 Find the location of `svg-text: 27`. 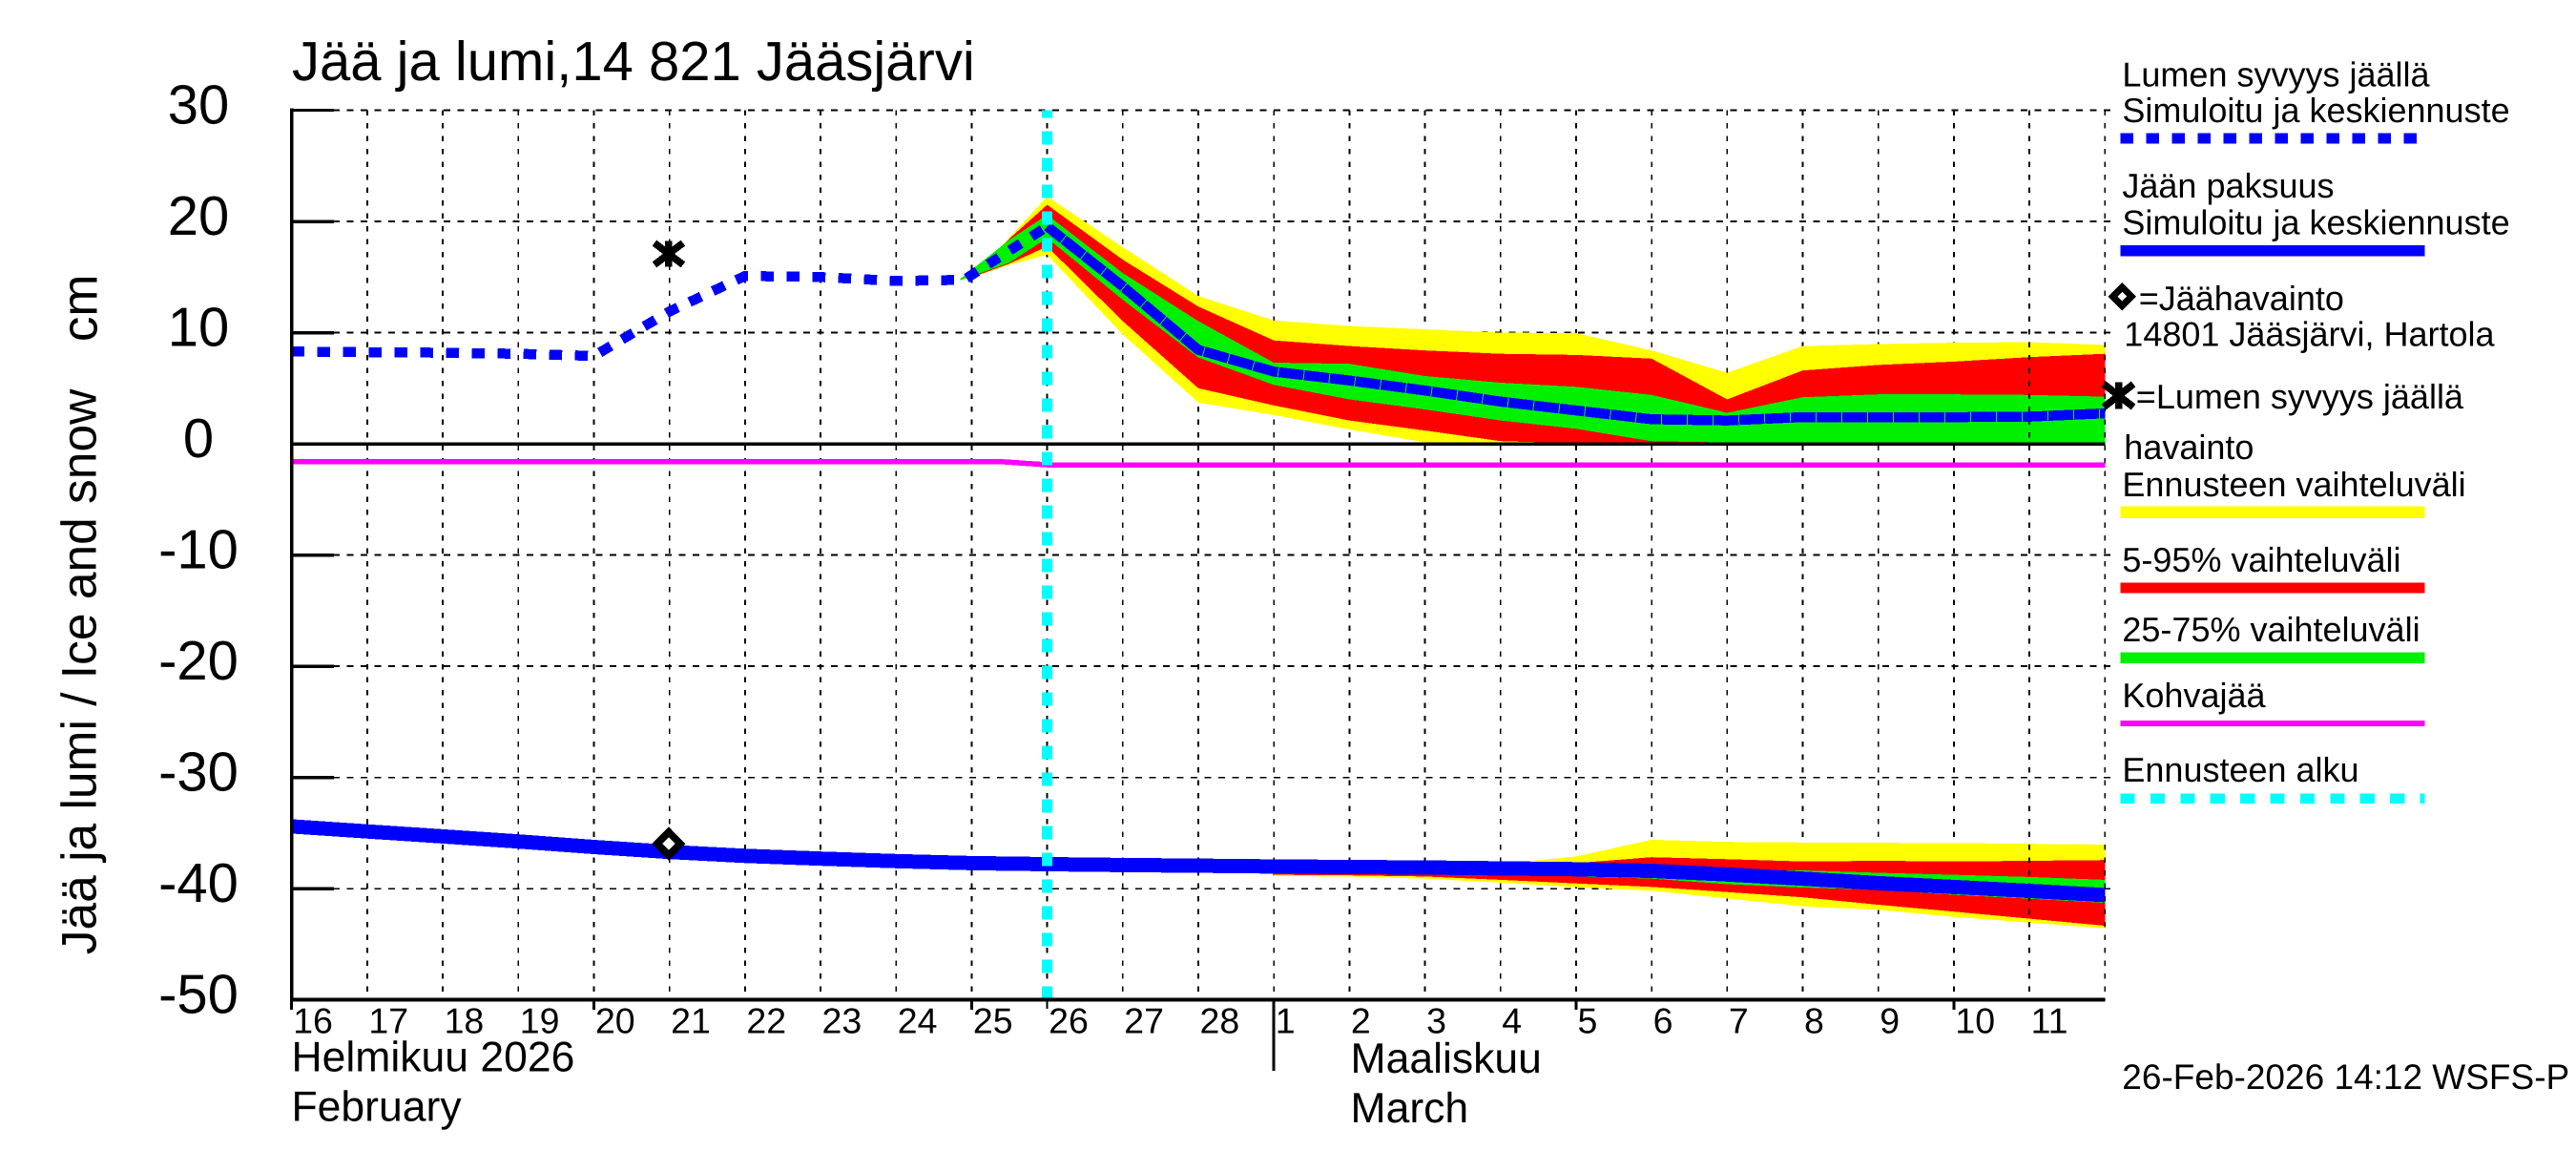

svg-text: 27 is located at coordinates (1144, 1020).